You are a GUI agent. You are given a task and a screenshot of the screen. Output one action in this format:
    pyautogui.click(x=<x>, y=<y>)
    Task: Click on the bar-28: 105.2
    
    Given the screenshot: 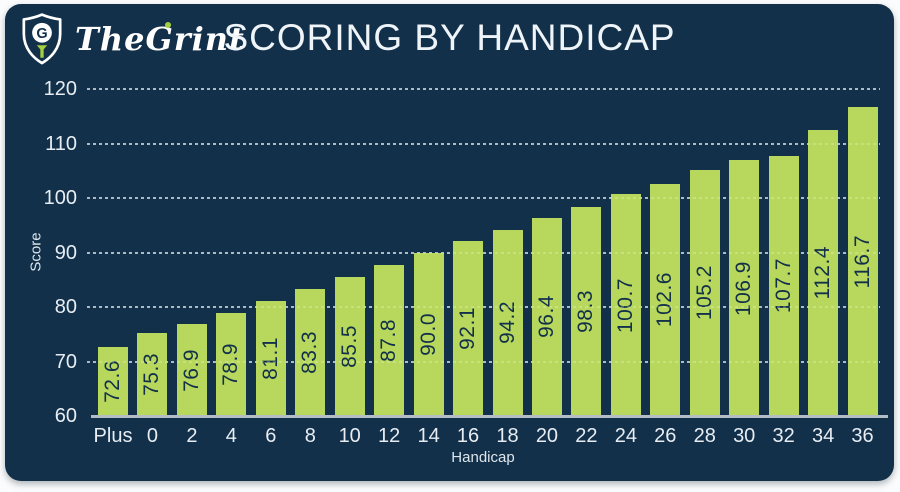 What is the action you would take?
    pyautogui.click(x=704, y=292)
    